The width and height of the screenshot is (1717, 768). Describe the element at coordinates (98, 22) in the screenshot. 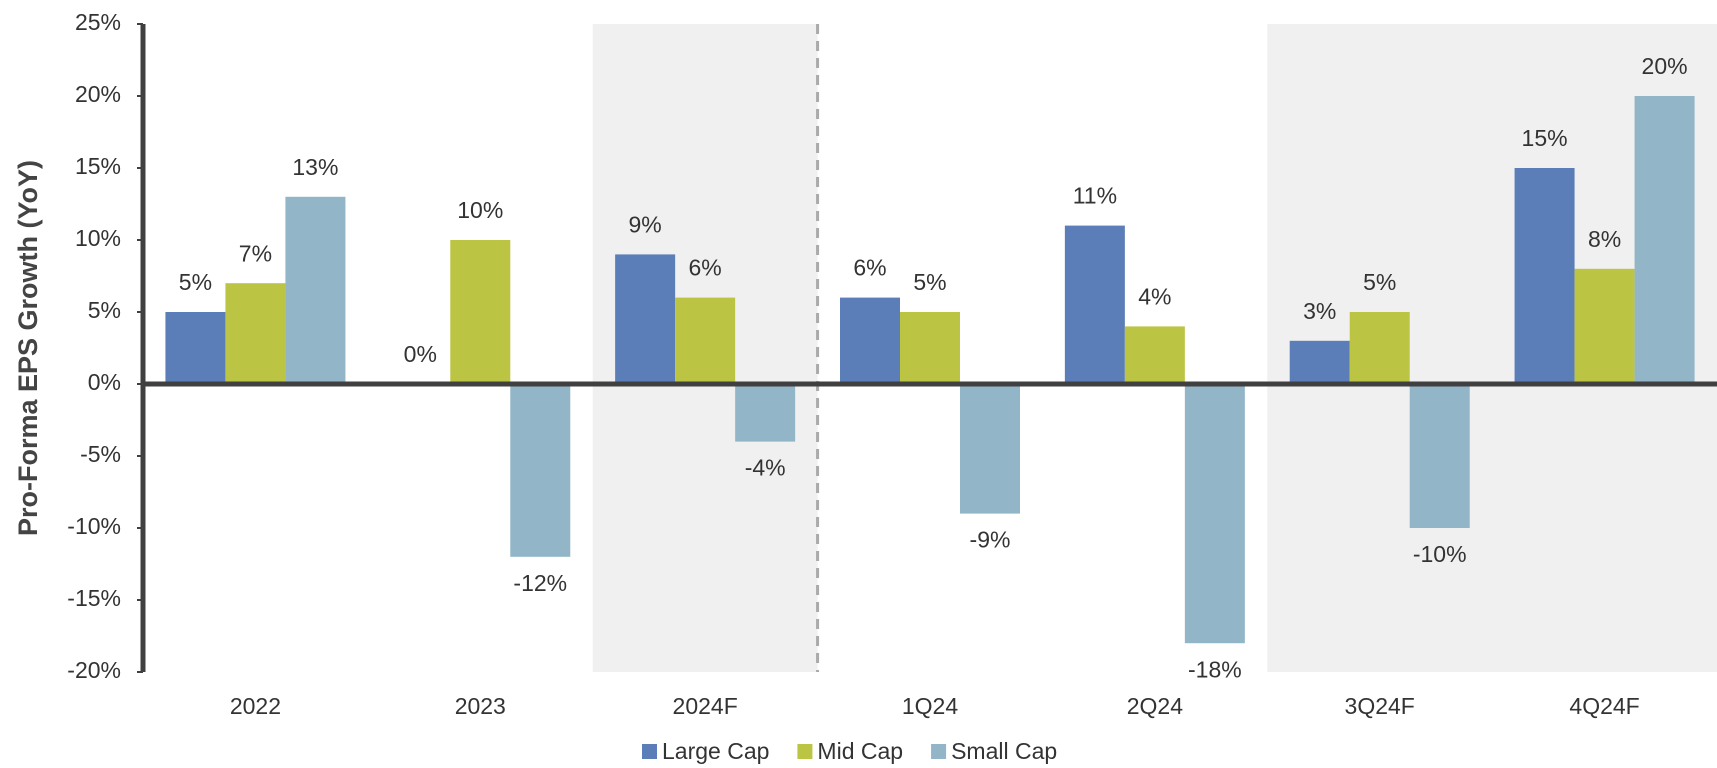

I see `y-tick-label: 25%` at that location.